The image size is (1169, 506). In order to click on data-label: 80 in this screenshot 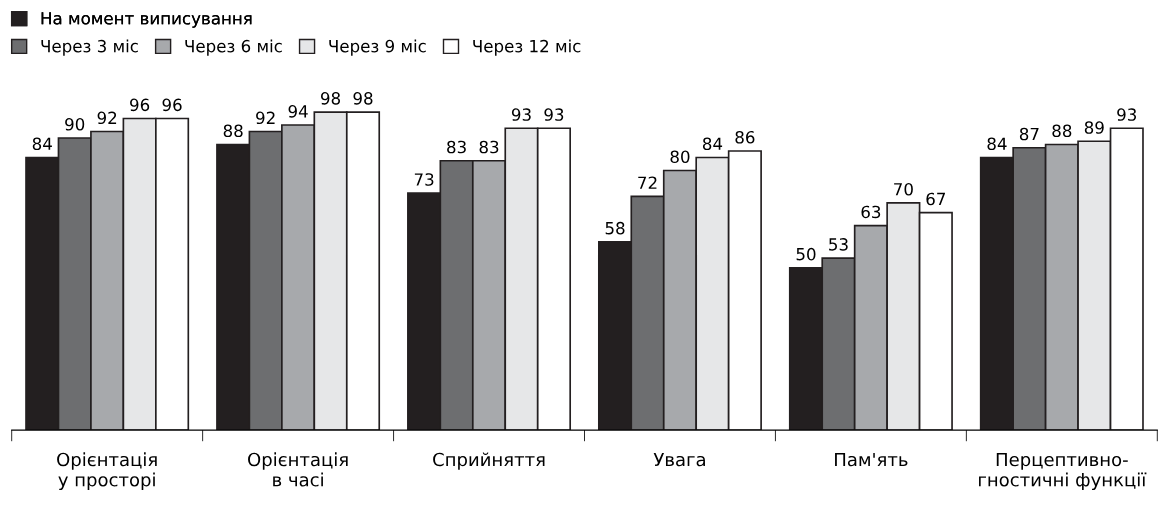, I will do `click(680, 157)`.